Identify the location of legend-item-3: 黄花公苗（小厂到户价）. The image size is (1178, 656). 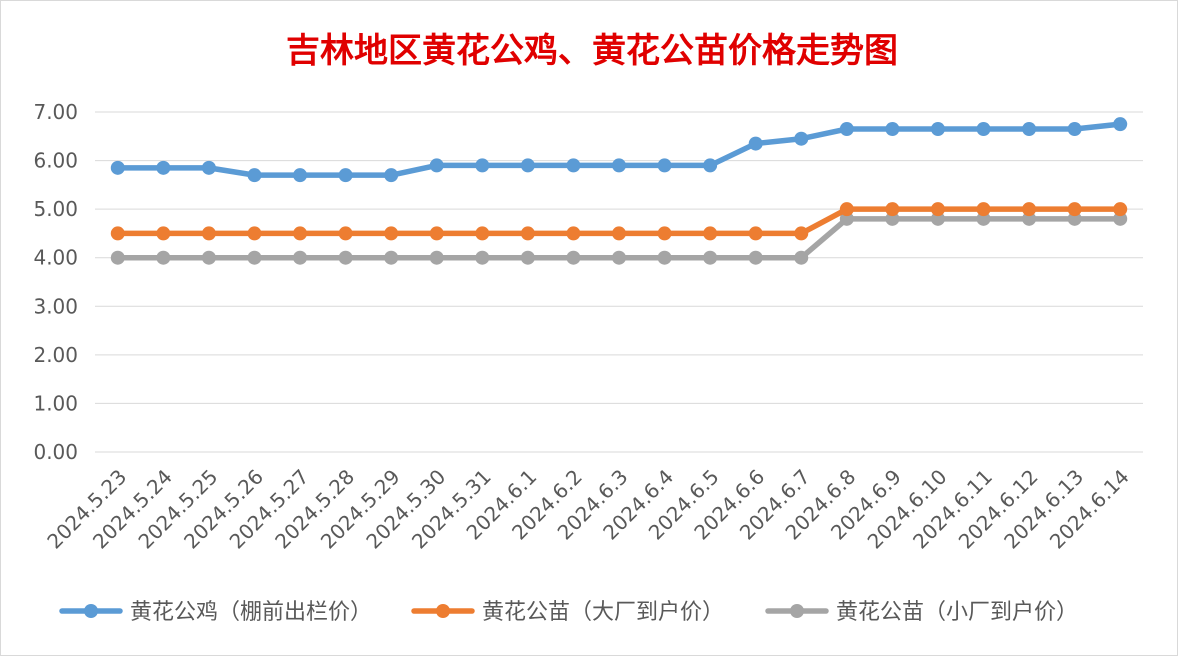
(921, 612).